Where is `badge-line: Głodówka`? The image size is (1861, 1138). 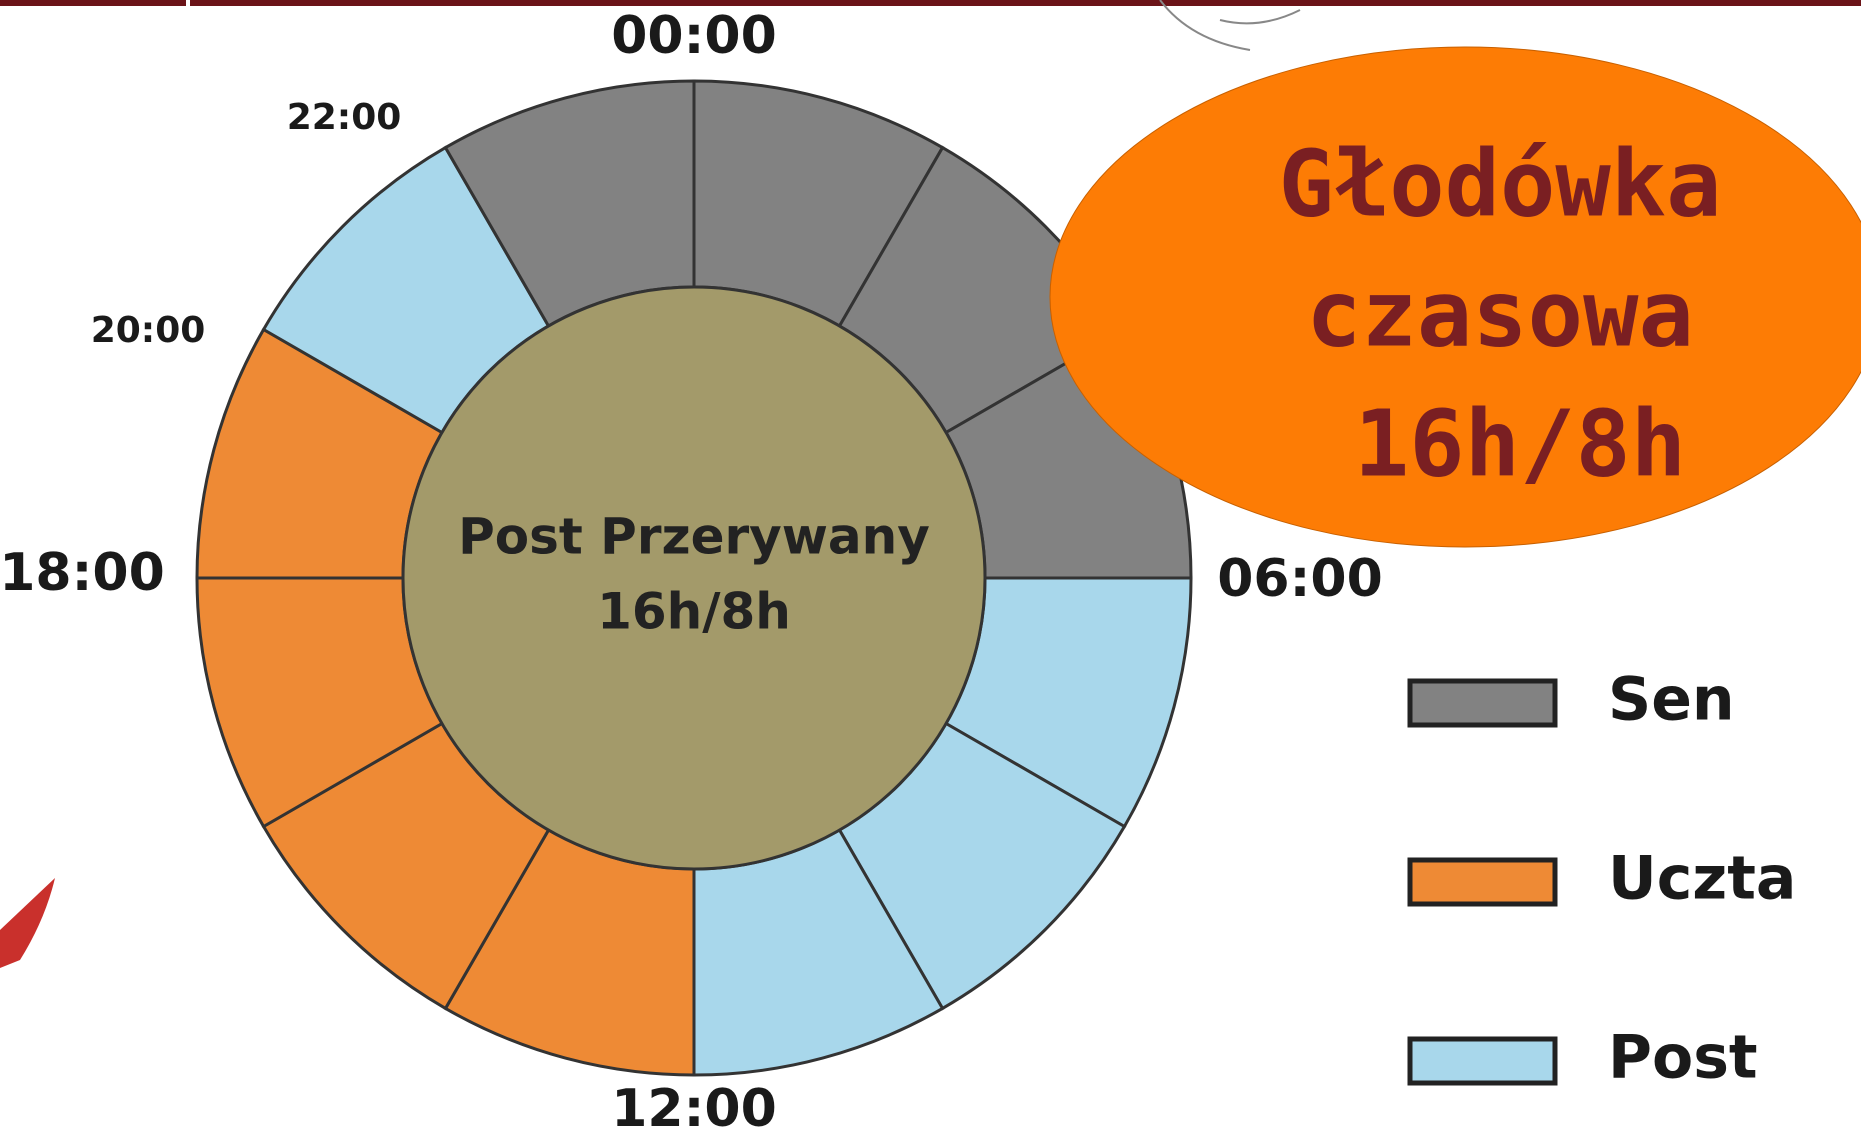 badge-line: Głodówka is located at coordinates (1499, 183).